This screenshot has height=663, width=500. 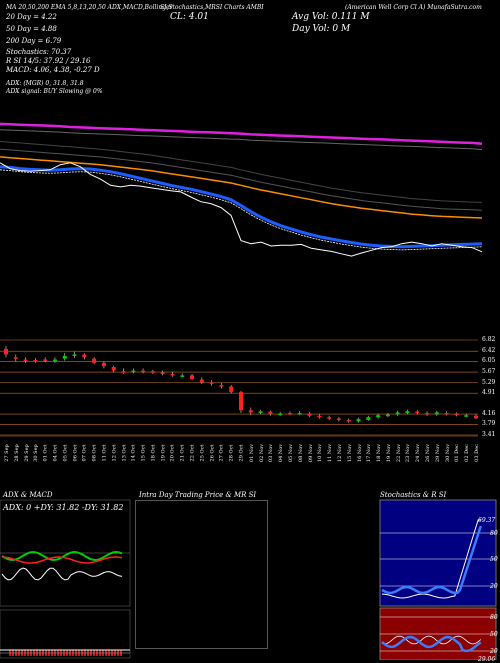 What do you see at coordinates (320, 453) in the screenshot?
I see `date-label: 10 Nov` at bounding box center [320, 453].